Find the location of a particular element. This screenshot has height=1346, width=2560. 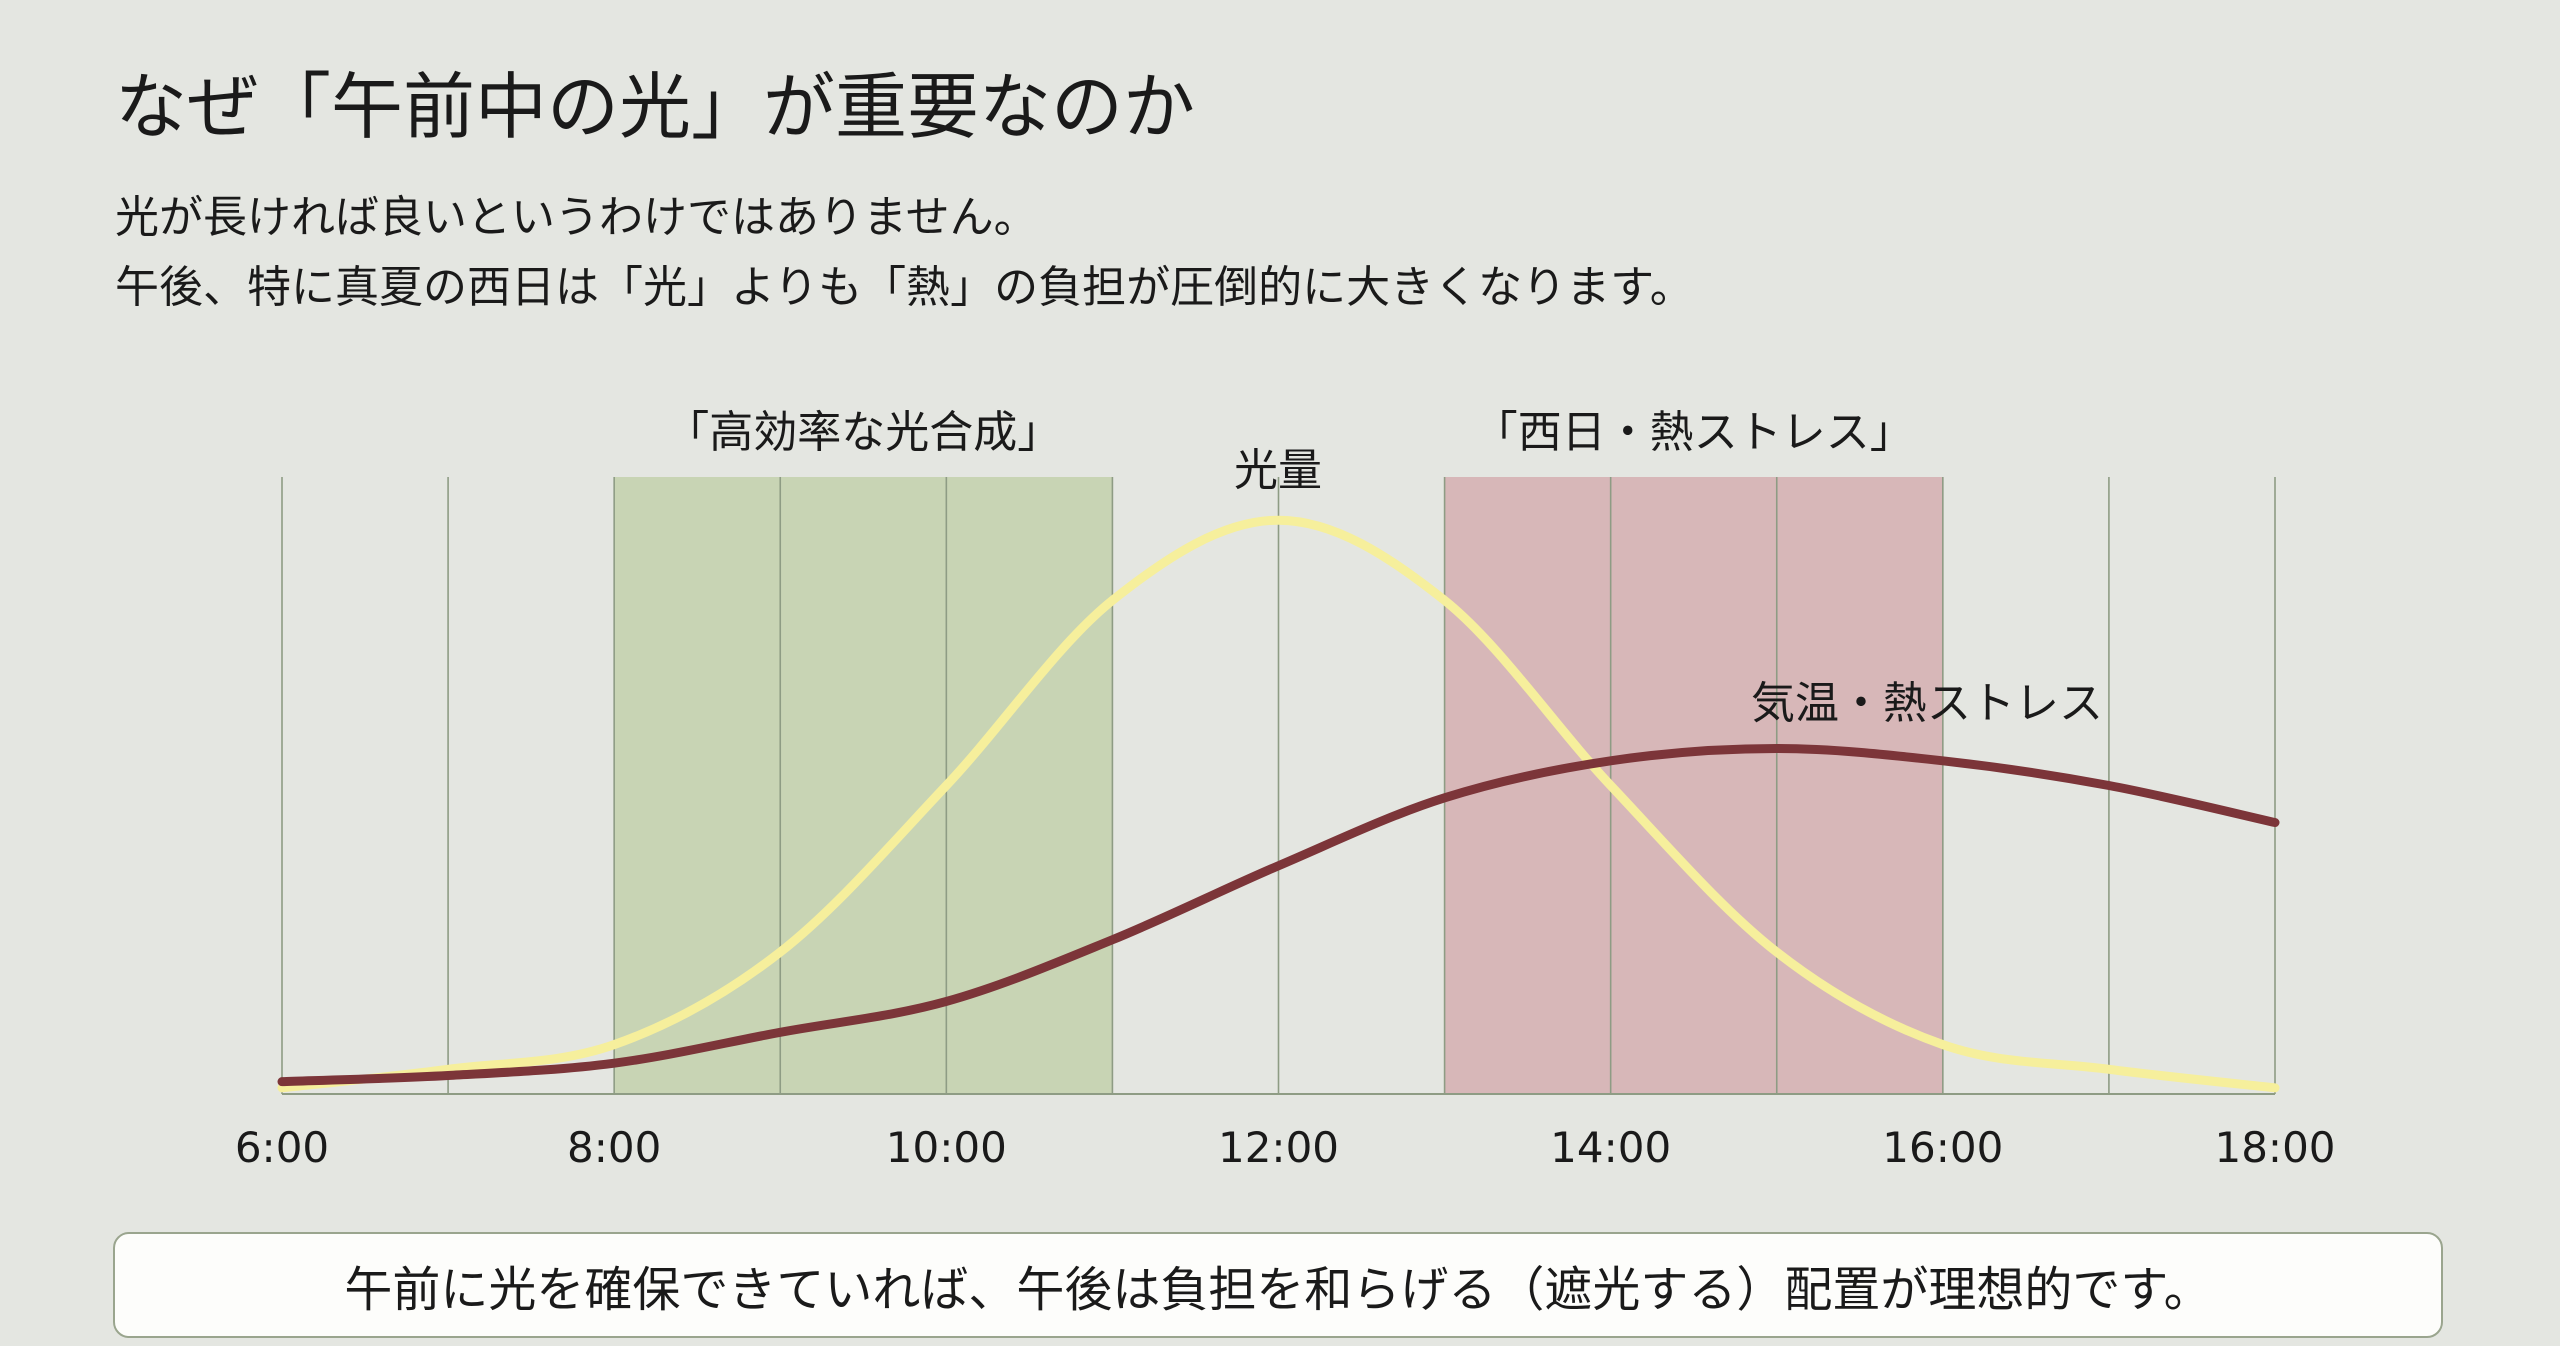

conclusion-text: 午前に光を確保できていれば、午後は負担を和らげる（遮光する）配置が理想的です。 is located at coordinates (1278, 1290).